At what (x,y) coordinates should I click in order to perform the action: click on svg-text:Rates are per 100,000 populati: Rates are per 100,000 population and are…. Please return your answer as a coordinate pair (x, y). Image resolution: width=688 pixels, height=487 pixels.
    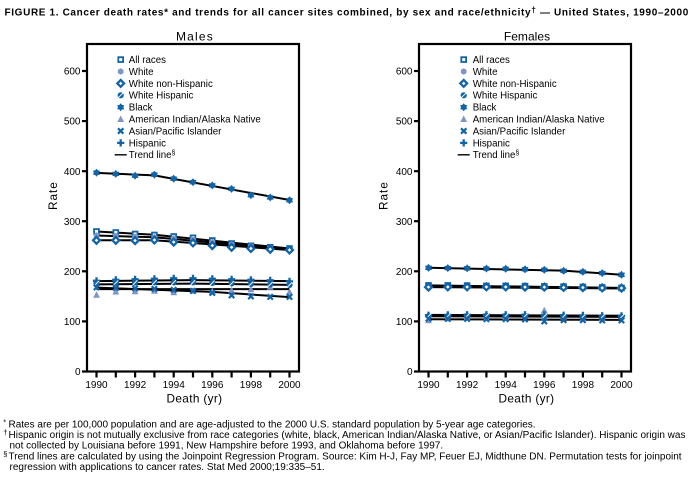
    Looking at the image, I should click on (272, 424).